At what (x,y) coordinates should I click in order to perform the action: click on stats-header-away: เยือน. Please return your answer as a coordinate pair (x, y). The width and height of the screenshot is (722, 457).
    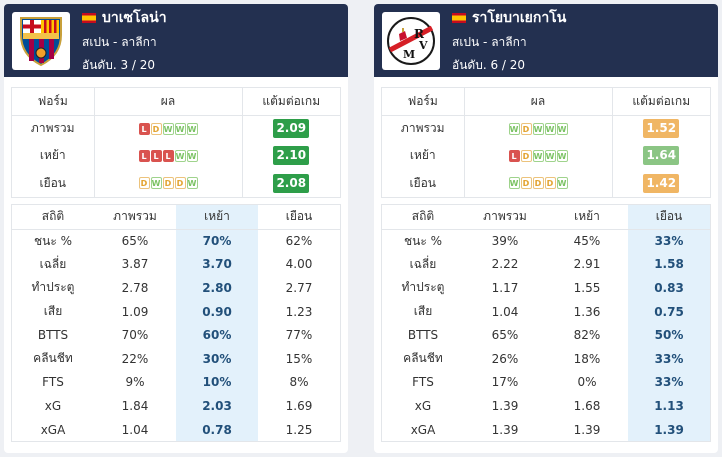
    Looking at the image, I should click on (669, 217).